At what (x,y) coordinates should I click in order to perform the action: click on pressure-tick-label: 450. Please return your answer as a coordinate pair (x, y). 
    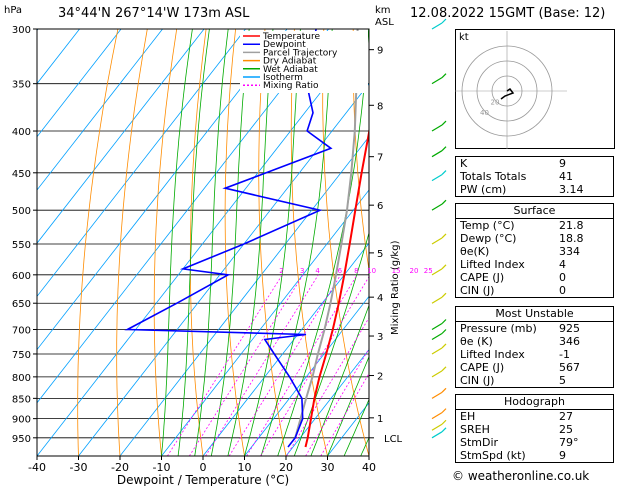
    Looking at the image, I should click on (21, 174).